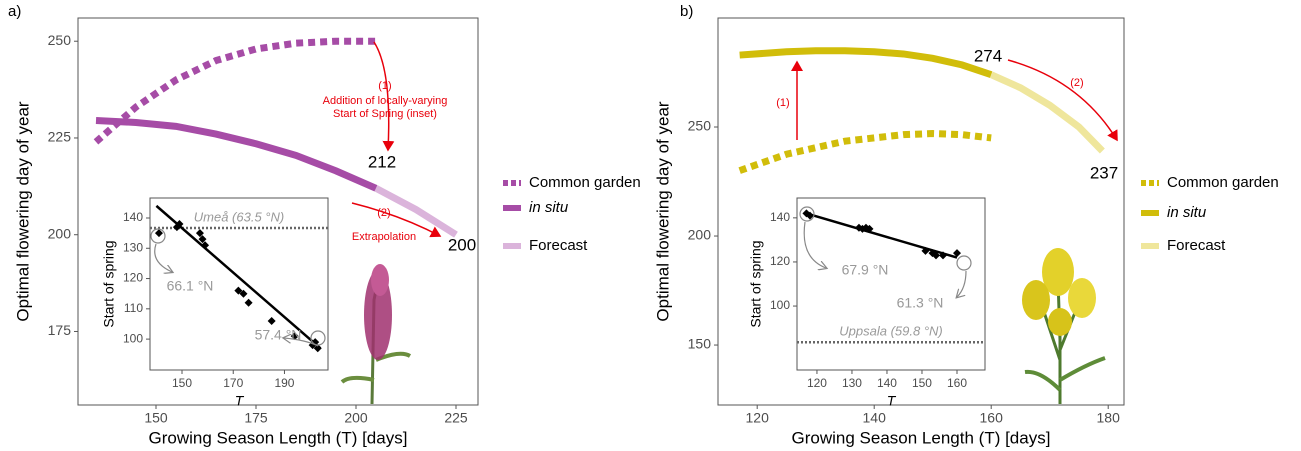 The image size is (1301, 451). Describe the element at coordinates (865, 270) in the screenshot. I see `annotation: 67.9 °N` at that location.